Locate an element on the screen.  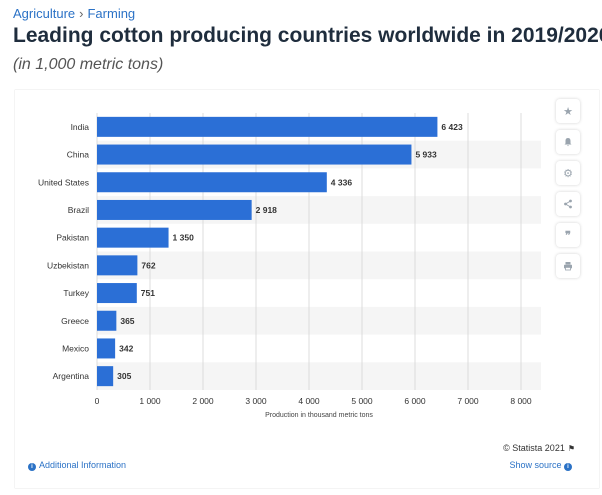
category-label: India is located at coordinates (80, 127).